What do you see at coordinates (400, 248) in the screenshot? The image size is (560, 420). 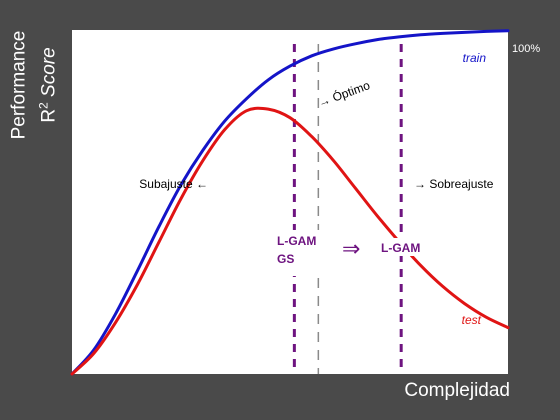 I see `annotation-lgam: L-GAM` at bounding box center [400, 248].